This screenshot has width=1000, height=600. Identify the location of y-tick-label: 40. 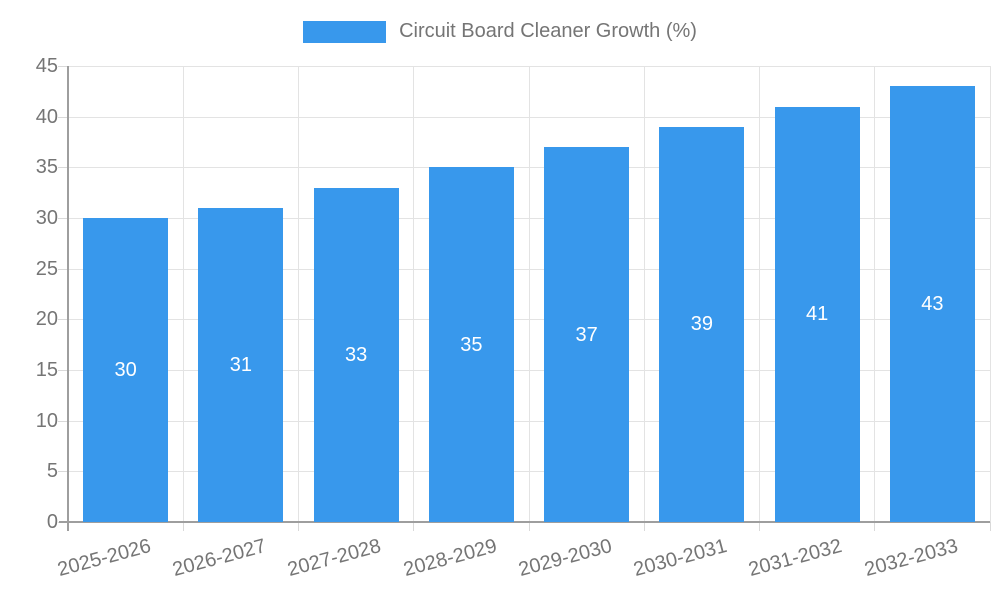
(46, 116).